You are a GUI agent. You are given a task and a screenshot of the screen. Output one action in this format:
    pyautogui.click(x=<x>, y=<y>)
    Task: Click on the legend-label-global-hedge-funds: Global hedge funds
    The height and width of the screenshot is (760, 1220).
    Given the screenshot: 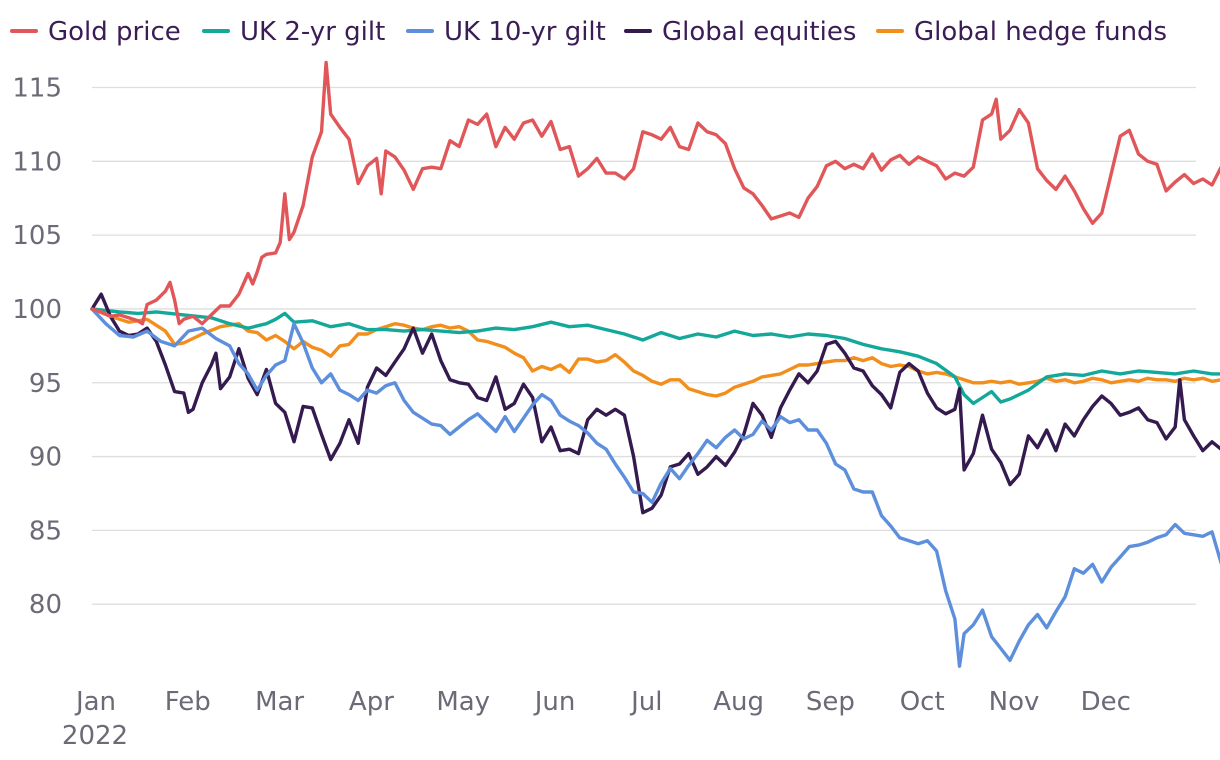 What is the action you would take?
    pyautogui.click(x=1040, y=32)
    